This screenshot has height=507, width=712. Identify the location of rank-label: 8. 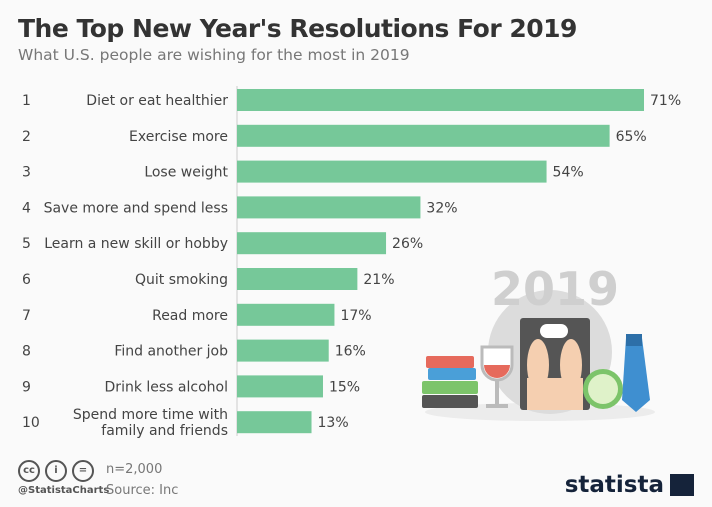
(26, 352).